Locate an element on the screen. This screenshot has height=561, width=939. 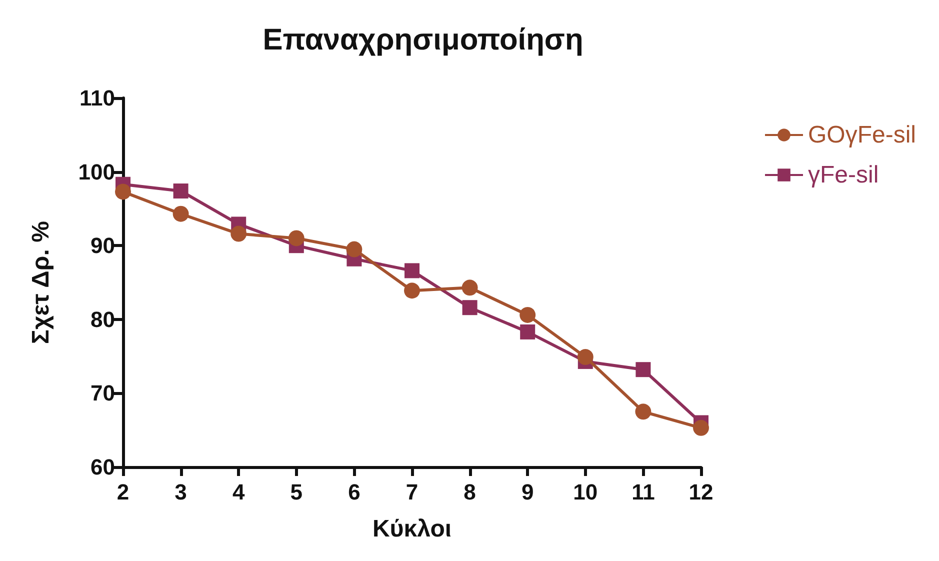
y-tick-label: 90 is located at coordinates (102, 245).